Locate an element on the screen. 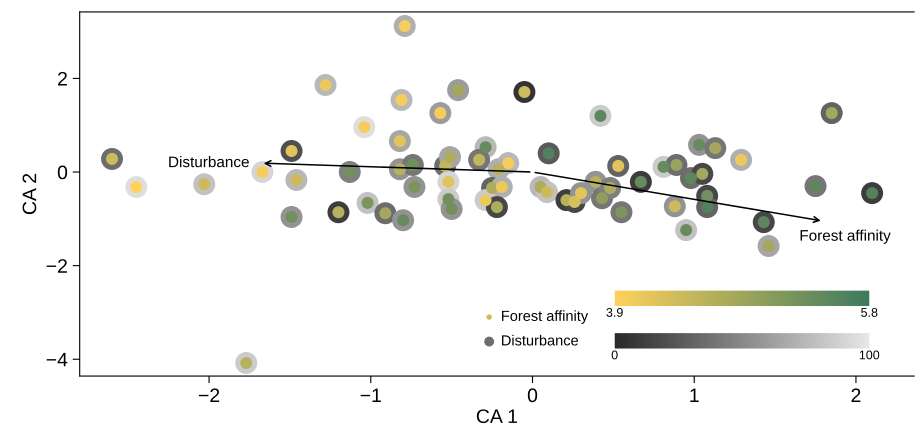 The image size is (916, 443). annotation: 5.8 is located at coordinates (869, 312).